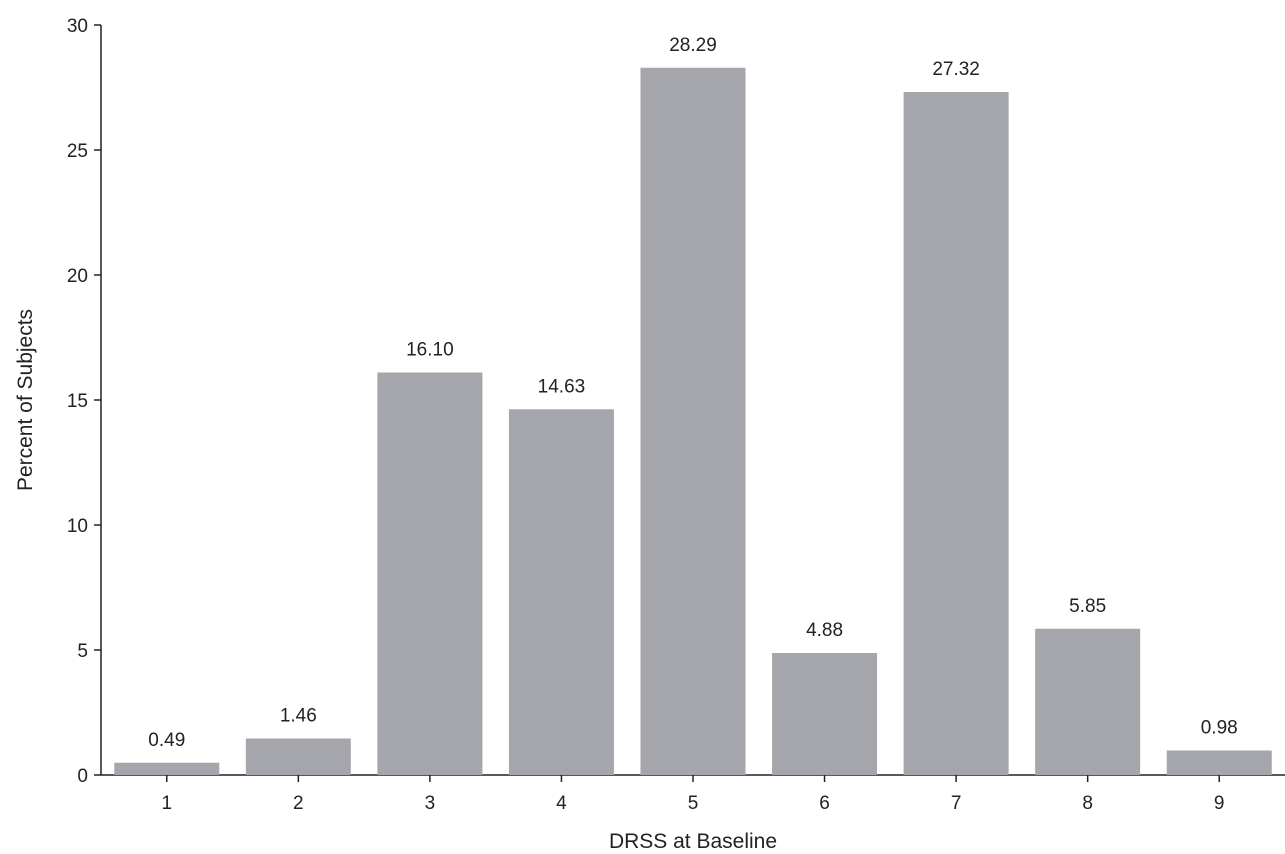 This screenshot has width=1285, height=854. Describe the element at coordinates (166, 740) in the screenshot. I see `bar-value-label: 0.49` at that location.